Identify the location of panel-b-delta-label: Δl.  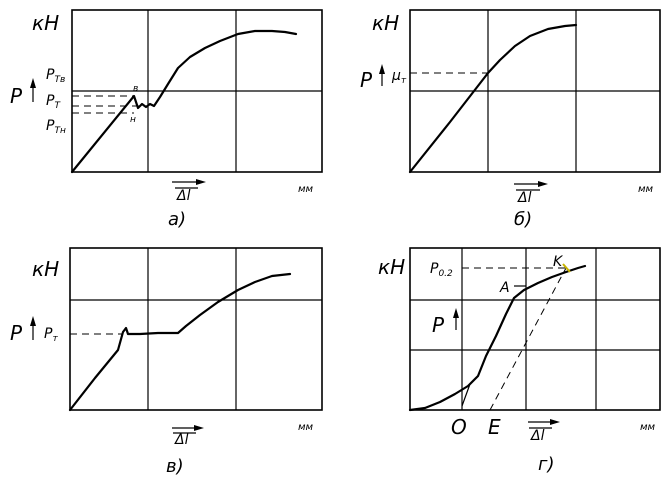
(524, 198).